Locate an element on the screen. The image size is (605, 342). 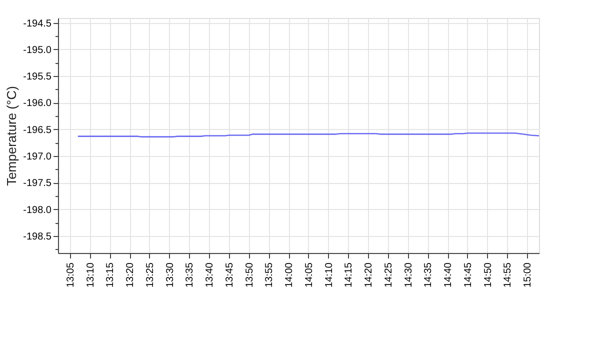
y-tick-label: -194.5 is located at coordinates (37, 24).